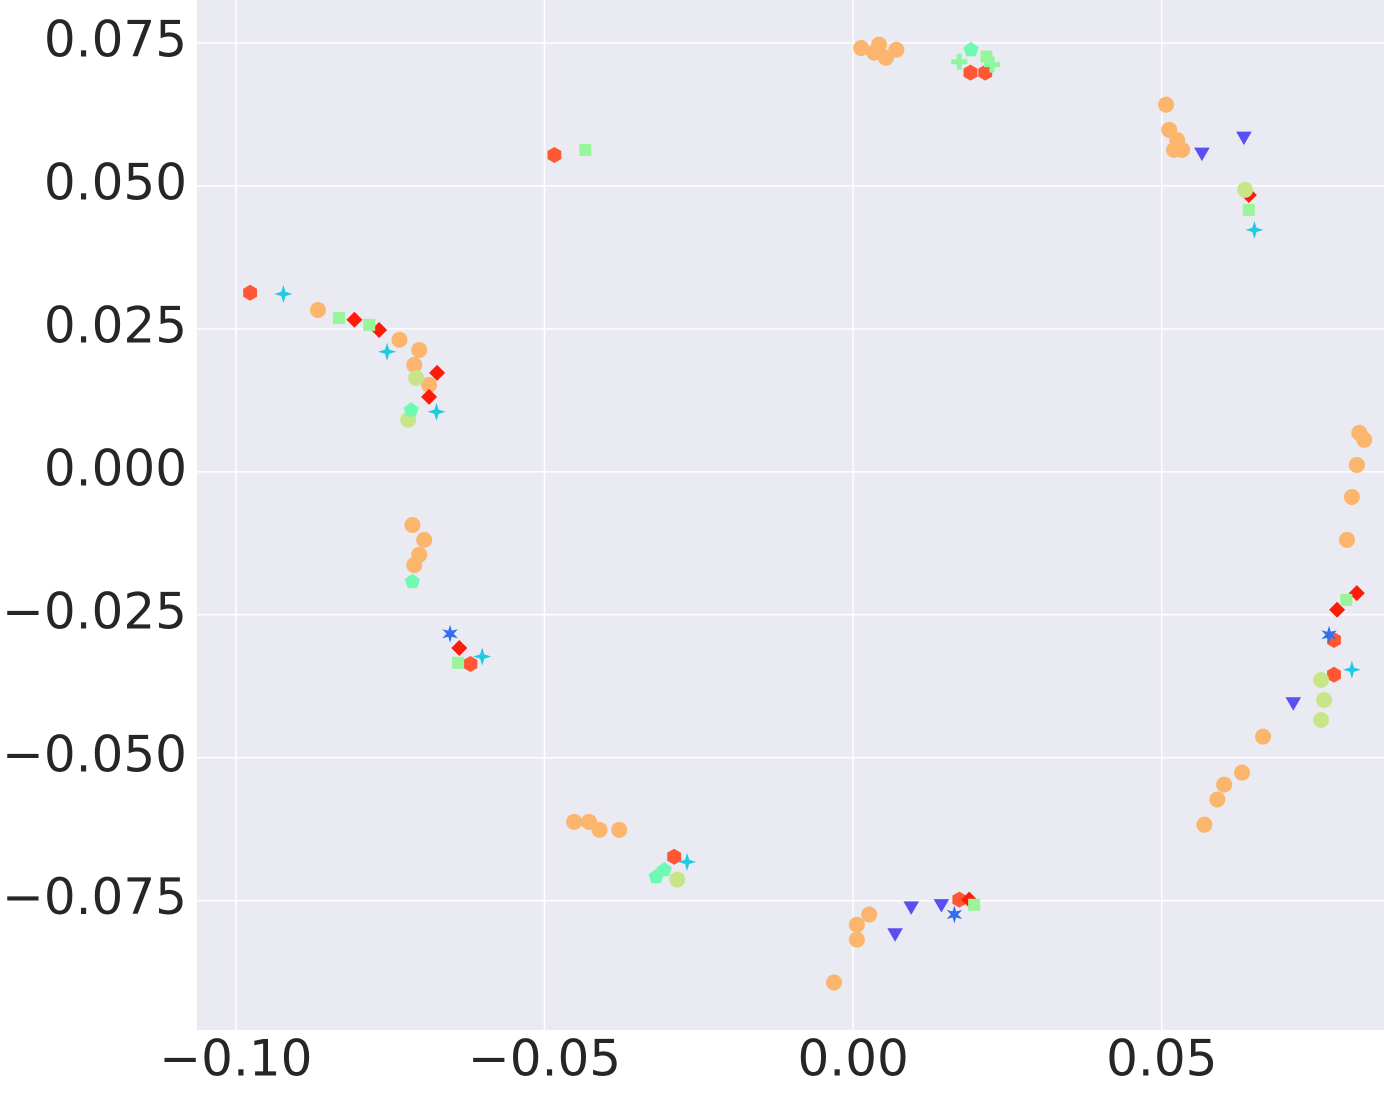 The height and width of the screenshot is (1102, 1384). What do you see at coordinates (235, 1059) in the screenshot?
I see `x-tick-label: −0.10` at bounding box center [235, 1059].